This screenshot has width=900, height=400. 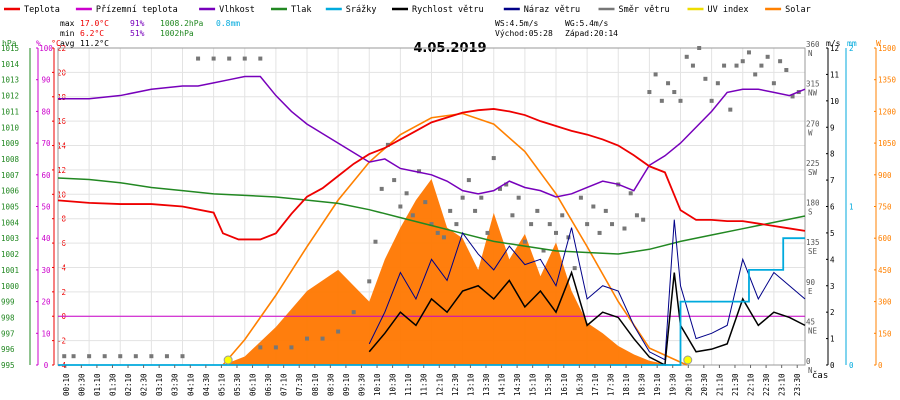 I want to click on stat-max-rain: 0.8mm, so click(x=228, y=23).